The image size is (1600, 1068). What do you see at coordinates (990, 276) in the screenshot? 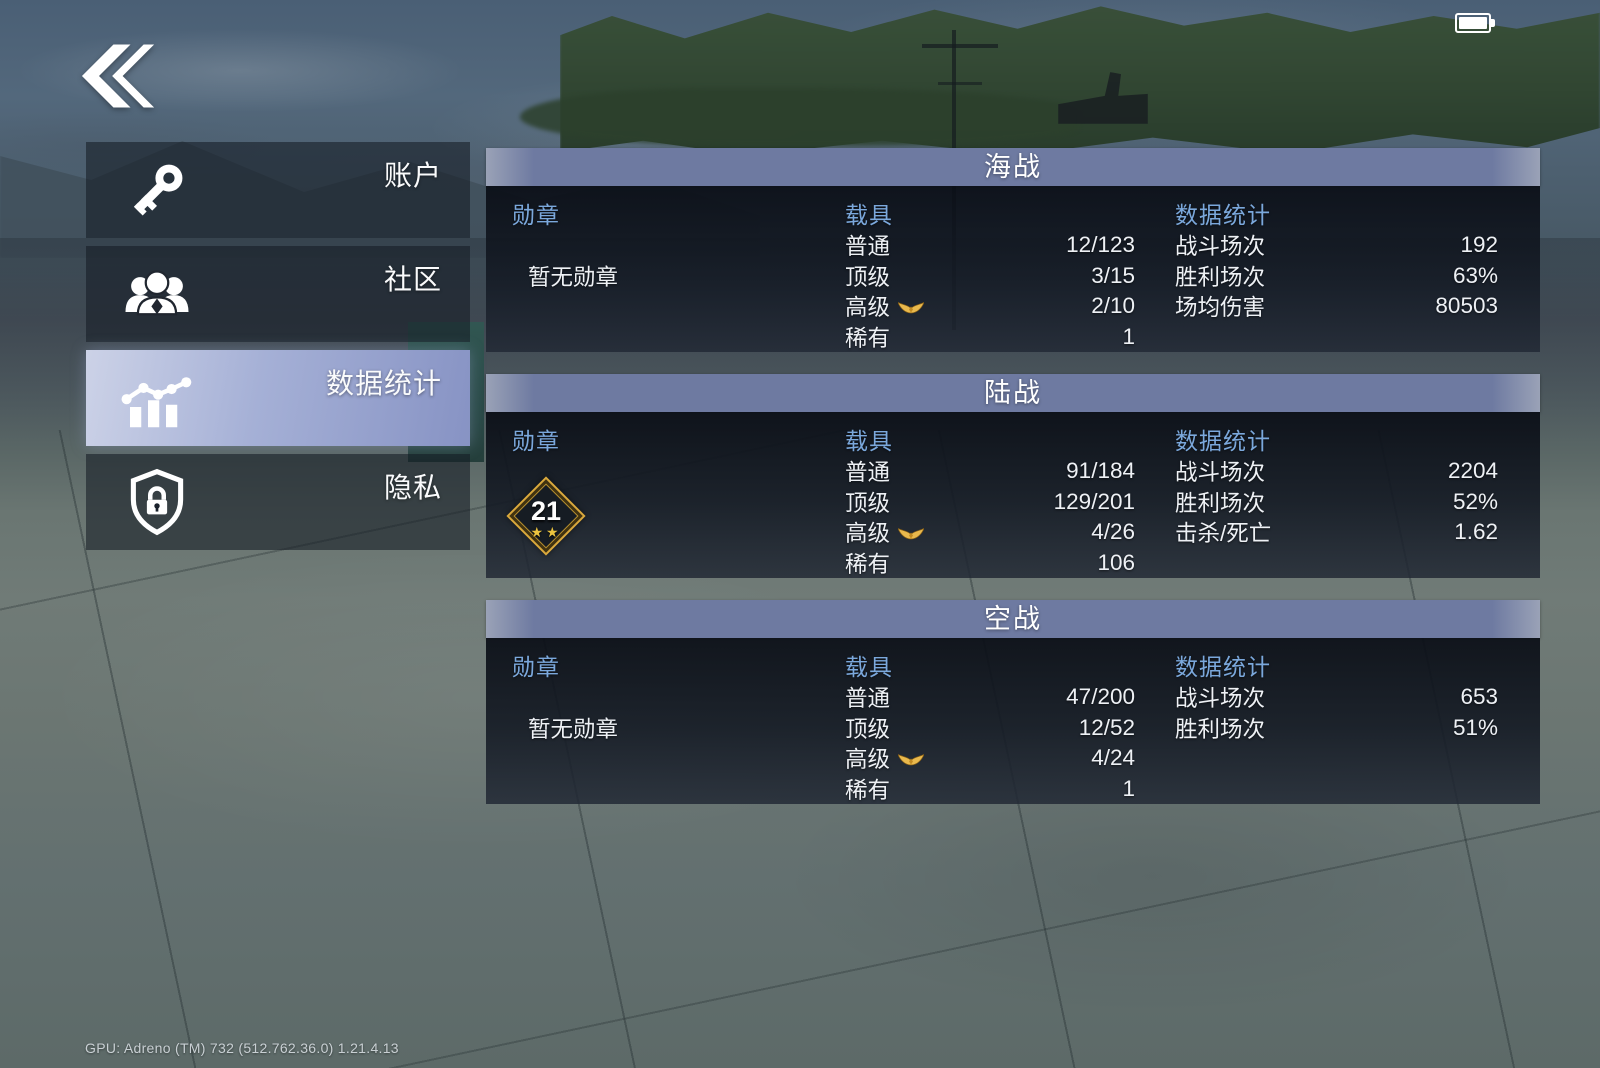
I see `vehicle-row: 顶级 3/15` at bounding box center [990, 276].